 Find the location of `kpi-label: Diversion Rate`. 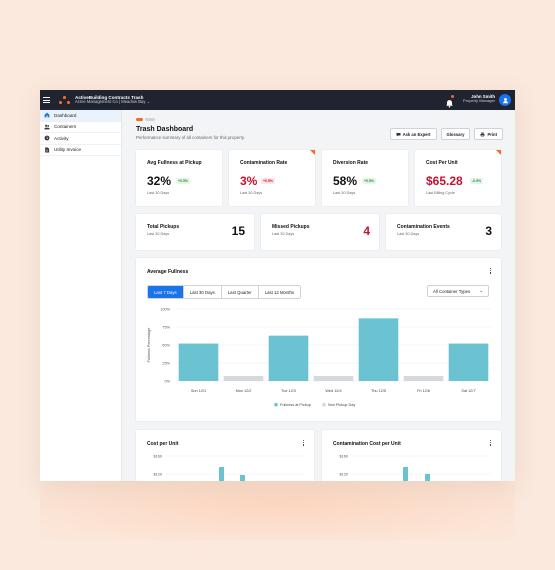

kpi-label: Diversion Rate is located at coordinates (351, 163).